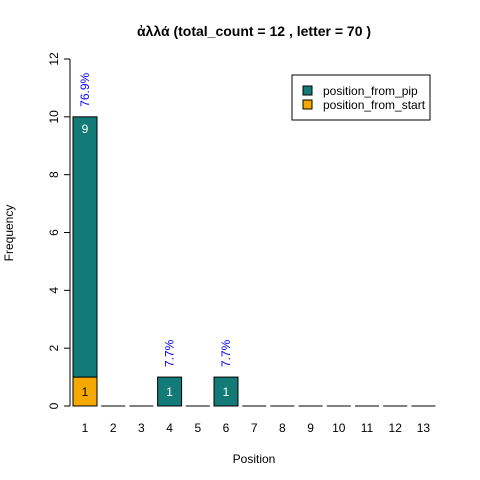 This screenshot has width=480, height=480. I want to click on bar-value-label: 9, so click(85, 129).